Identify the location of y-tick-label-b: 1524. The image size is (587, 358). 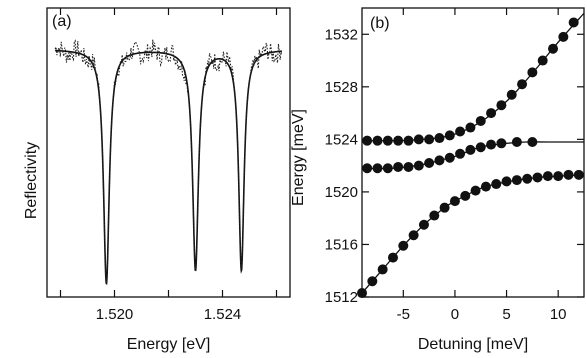
(341, 139).